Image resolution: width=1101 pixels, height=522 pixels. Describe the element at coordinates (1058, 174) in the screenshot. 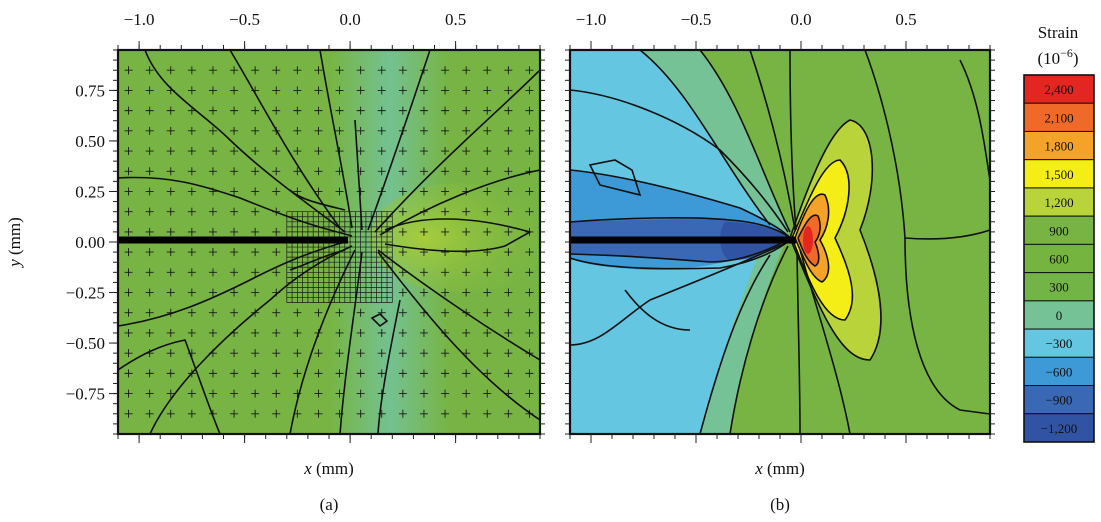

I see `colorbar-label: 1,500` at that location.